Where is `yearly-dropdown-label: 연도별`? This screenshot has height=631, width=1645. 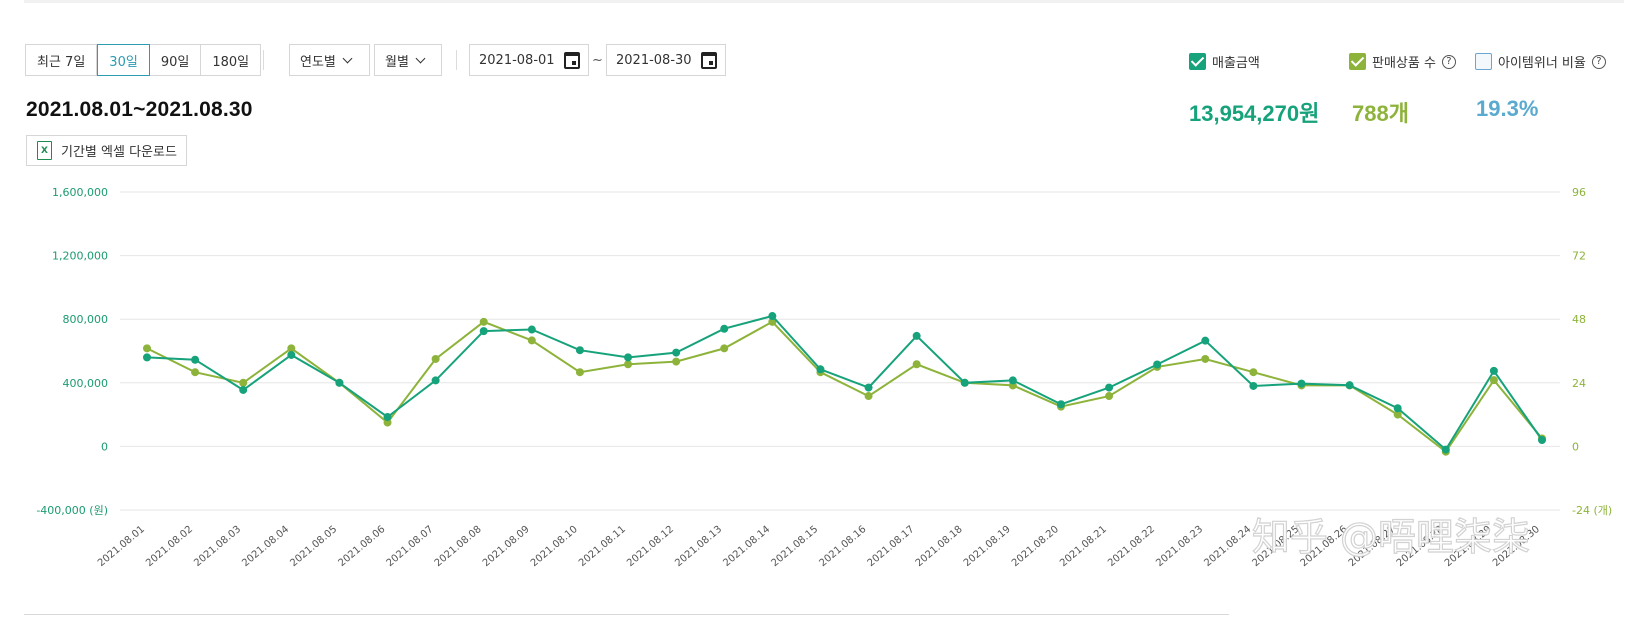 yearly-dropdown-label: 연도별 is located at coordinates (318, 62).